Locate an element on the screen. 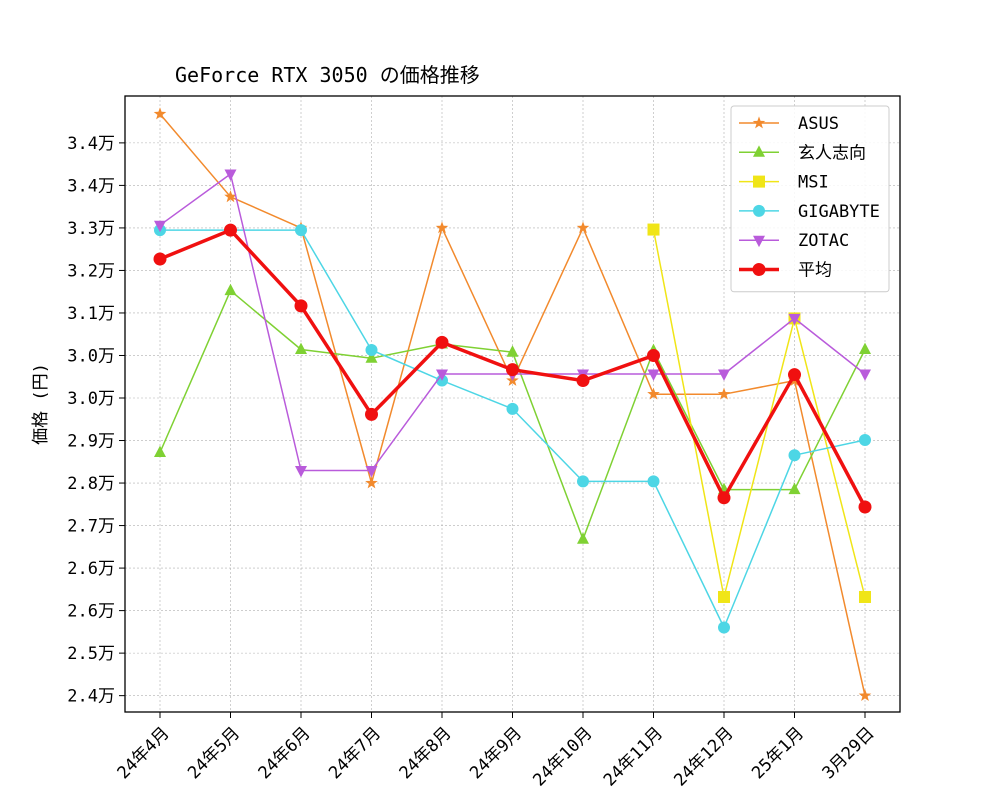  y-tick-label: 3.1万 is located at coordinates (91, 314).